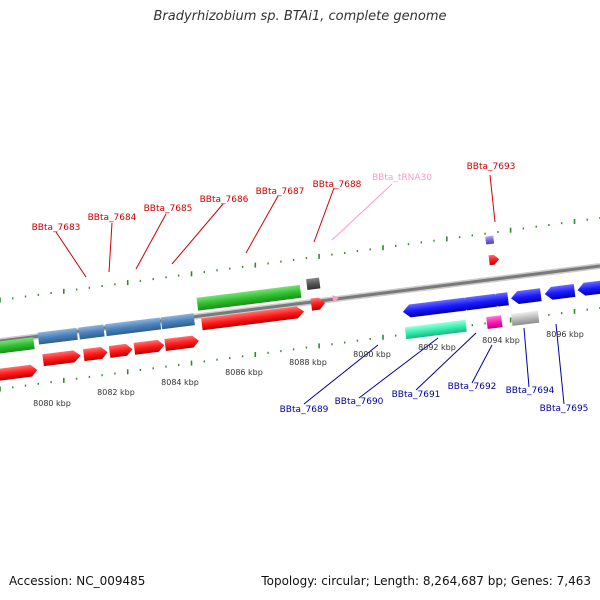 This screenshot has height=600, width=600. Describe the element at coordinates (359, 402) in the screenshot. I see `gene-label-7690: BBta_7690` at that location.